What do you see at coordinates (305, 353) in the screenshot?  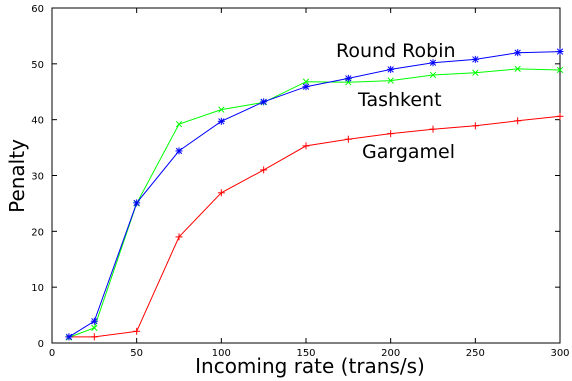 I see `x-tick-label: 150` at bounding box center [305, 353].